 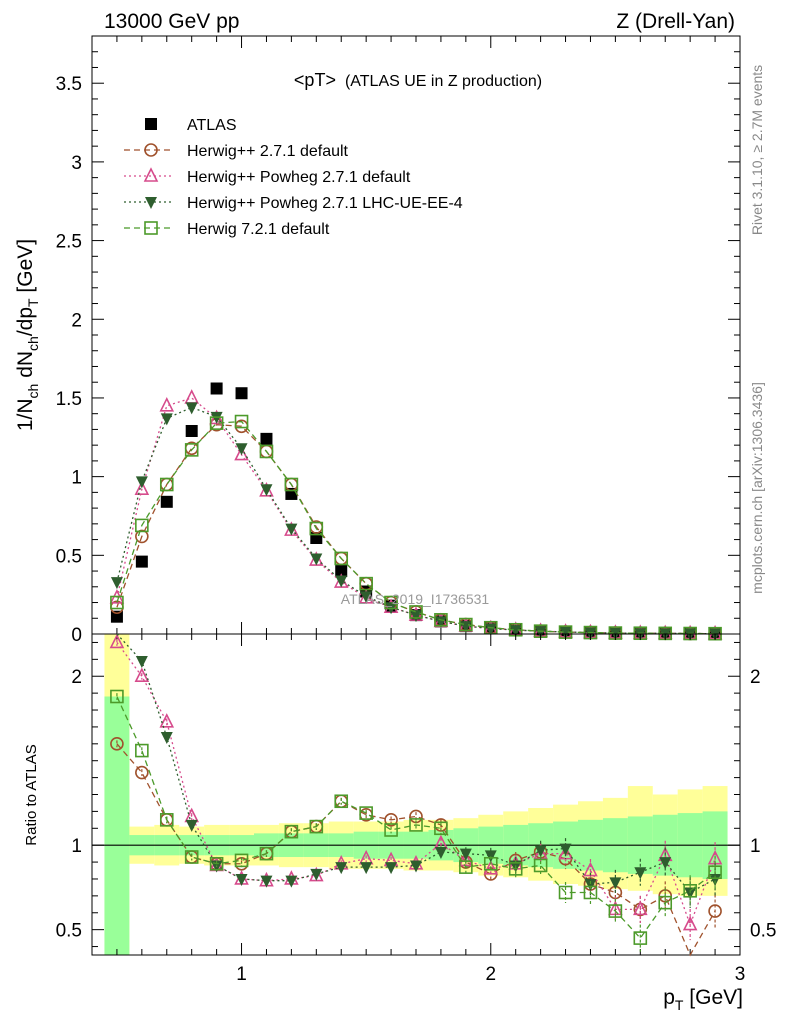 What do you see at coordinates (315, 80) in the screenshot?
I see `main-title-prefix: <pT>` at bounding box center [315, 80].